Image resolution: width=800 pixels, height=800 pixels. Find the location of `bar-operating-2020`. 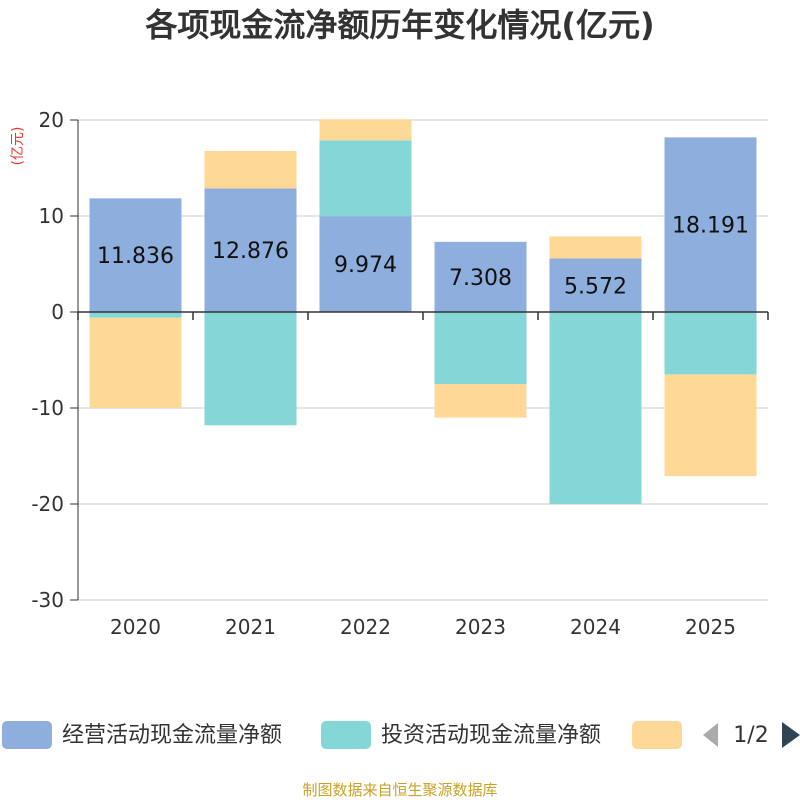

bar-operating-2020 is located at coordinates (135, 255).